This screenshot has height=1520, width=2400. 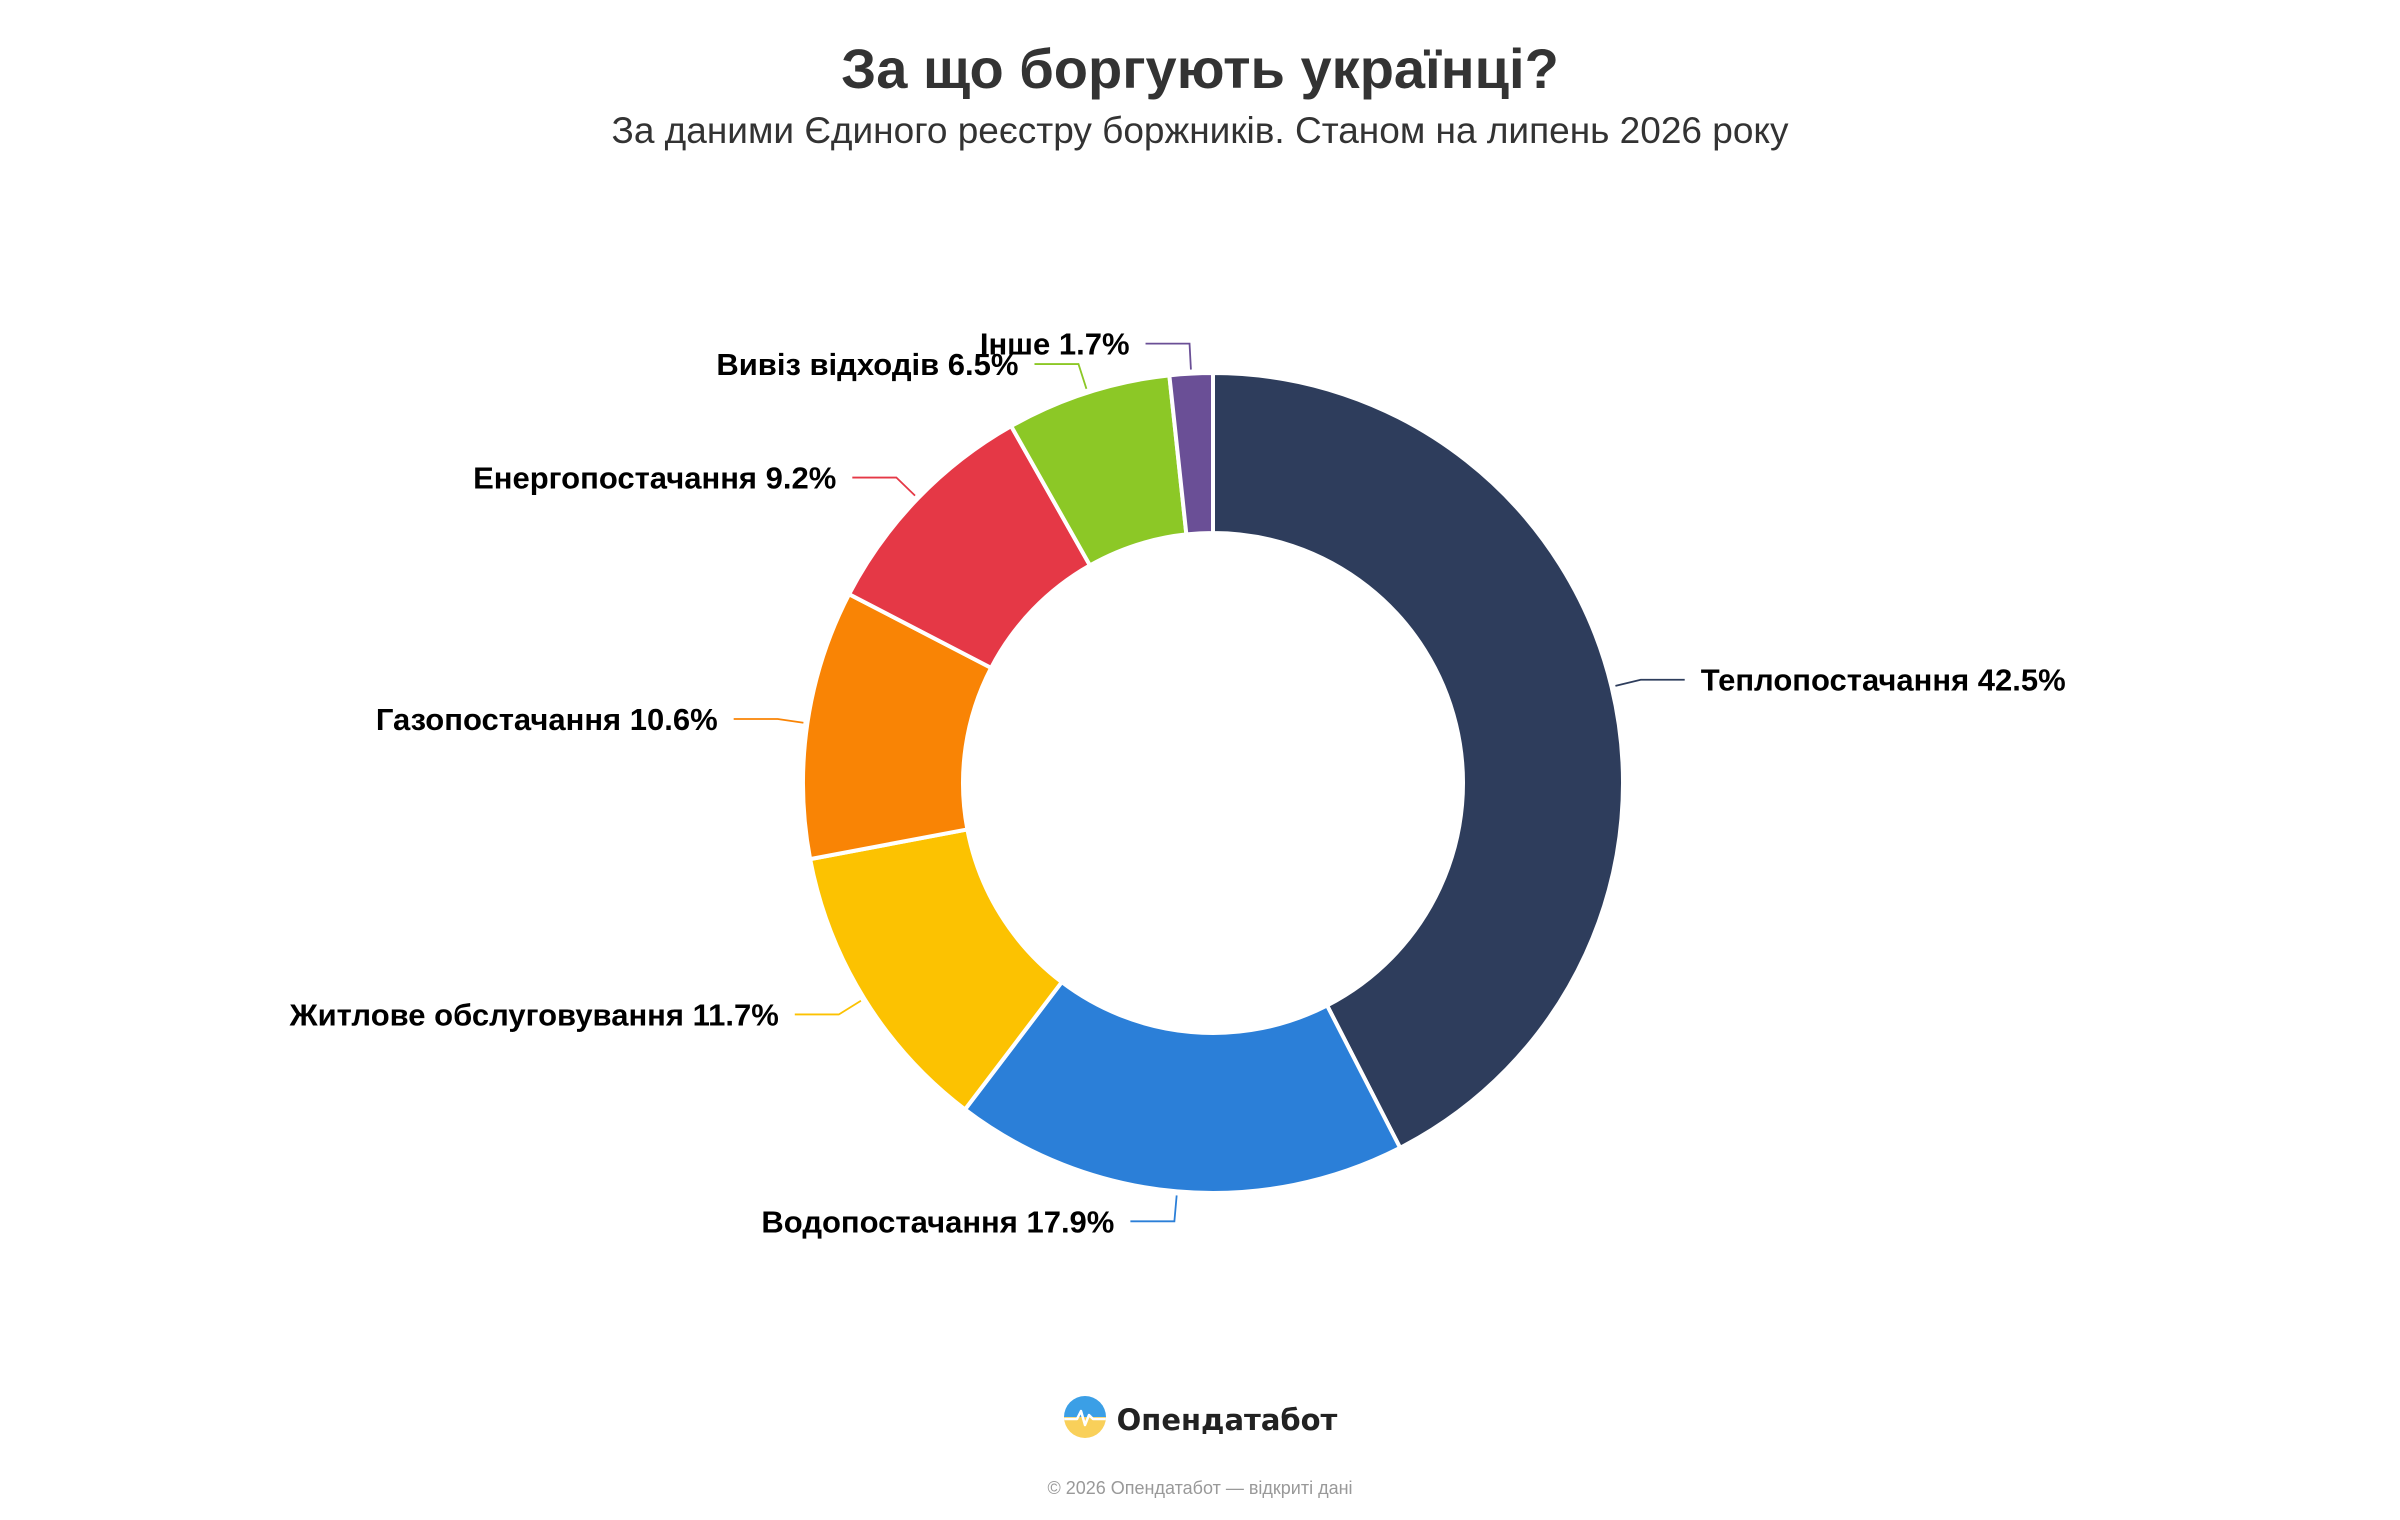 I want to click on slice-label-4: Енергопостачання 9.2%, so click(x=654, y=478).